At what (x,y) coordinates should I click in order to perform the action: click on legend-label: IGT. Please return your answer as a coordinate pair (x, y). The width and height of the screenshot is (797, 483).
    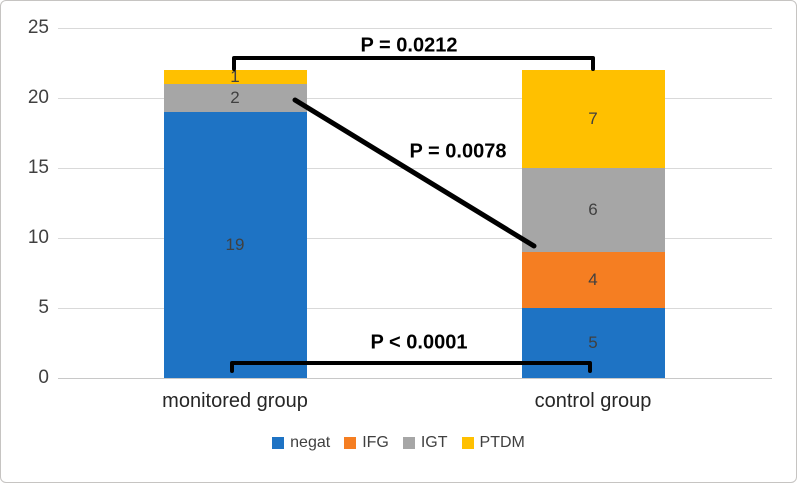
    Looking at the image, I should click on (434, 442).